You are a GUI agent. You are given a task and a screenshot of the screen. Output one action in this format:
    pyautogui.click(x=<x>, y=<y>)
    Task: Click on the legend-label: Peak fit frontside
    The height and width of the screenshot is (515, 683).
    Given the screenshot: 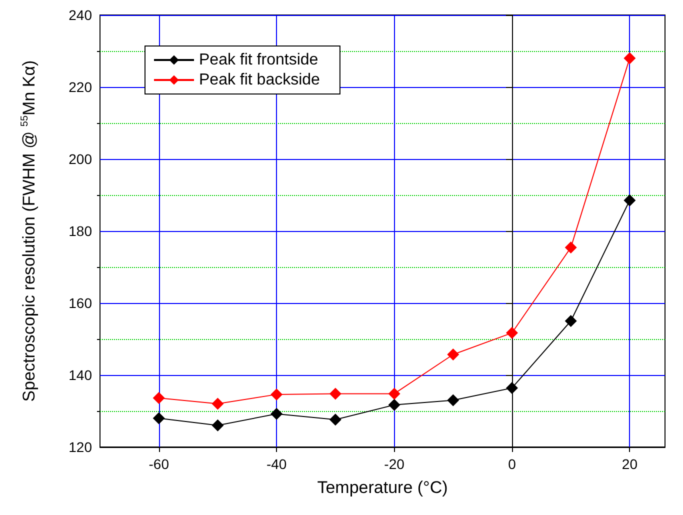 What is the action you would take?
    pyautogui.click(x=258, y=60)
    